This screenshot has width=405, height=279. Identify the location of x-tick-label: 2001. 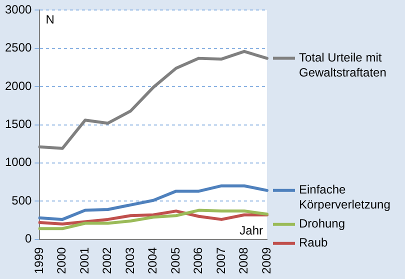
(84, 260).